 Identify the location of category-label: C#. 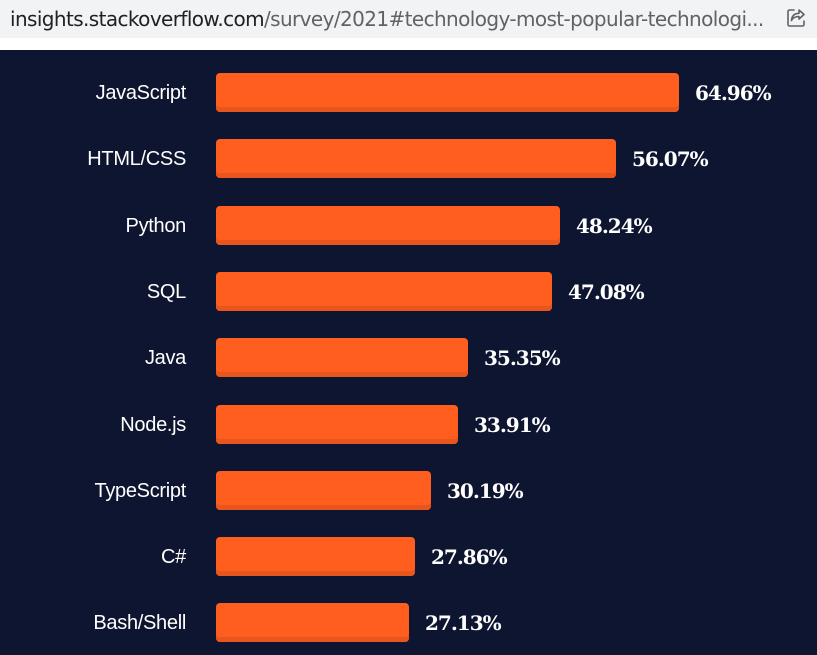
(173, 557).